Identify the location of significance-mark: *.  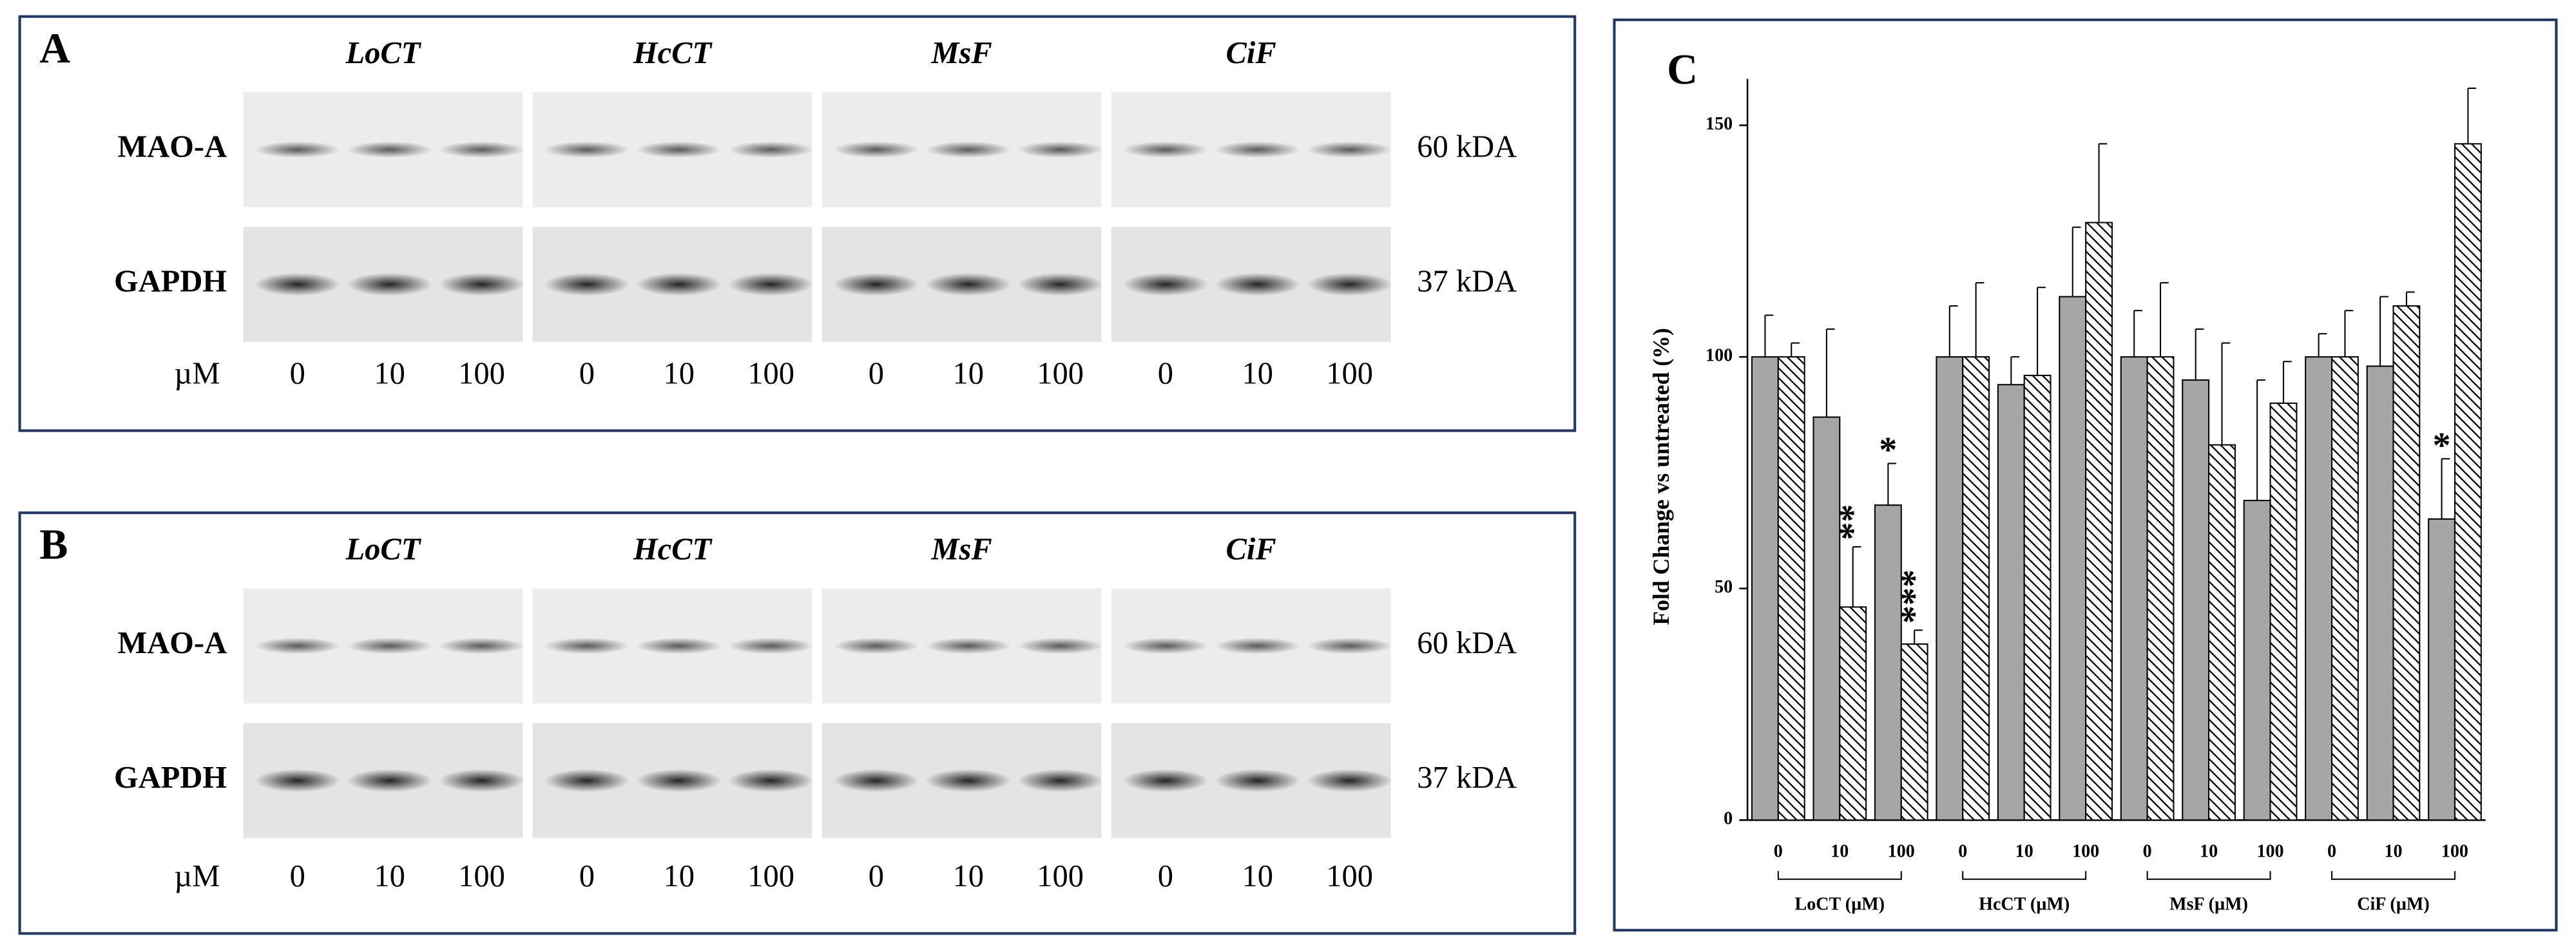
(2442, 446).